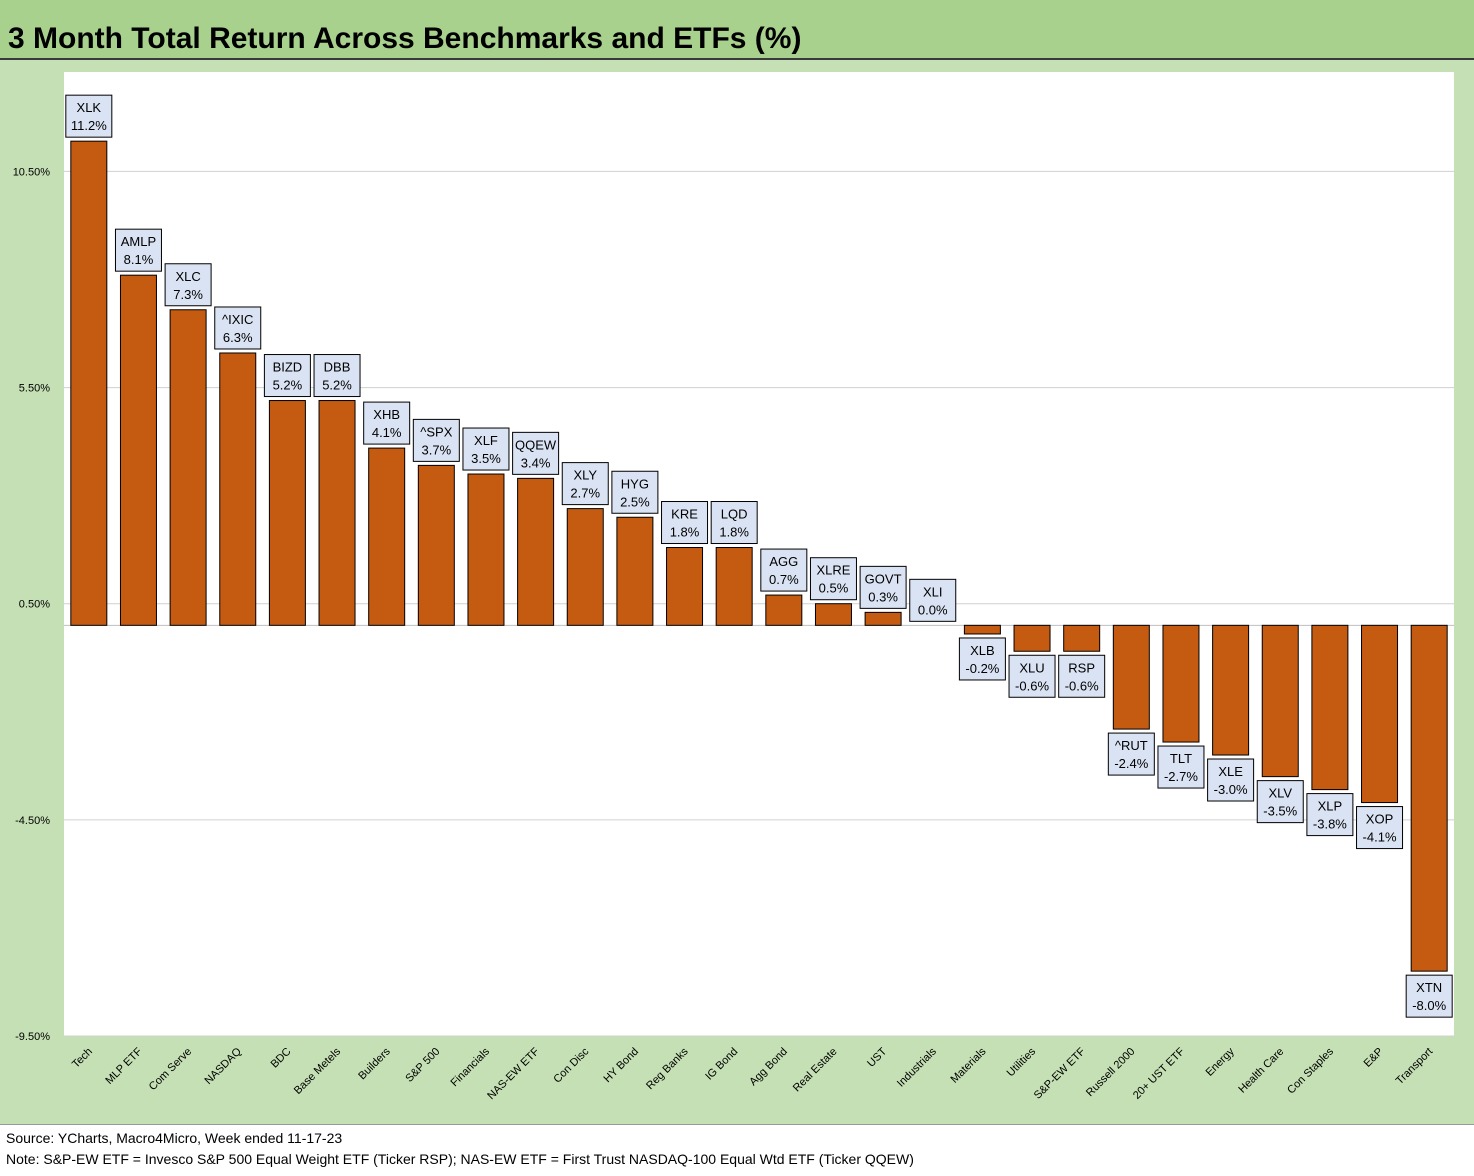 This screenshot has height=1176, width=1474. What do you see at coordinates (1380, 837) in the screenshot?
I see `data-label-value: -4.1%` at bounding box center [1380, 837].